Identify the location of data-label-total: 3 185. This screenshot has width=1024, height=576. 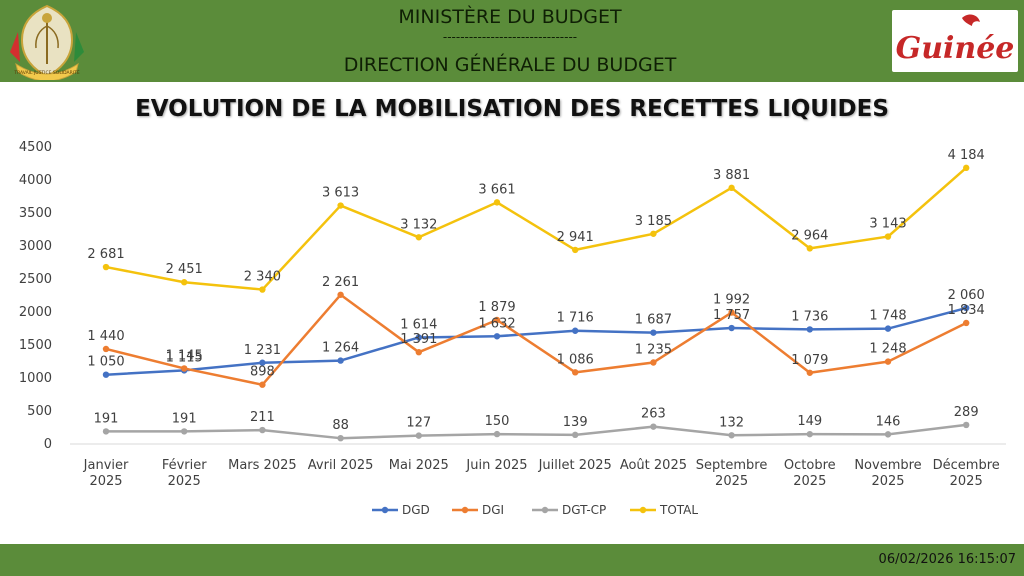
(653, 221).